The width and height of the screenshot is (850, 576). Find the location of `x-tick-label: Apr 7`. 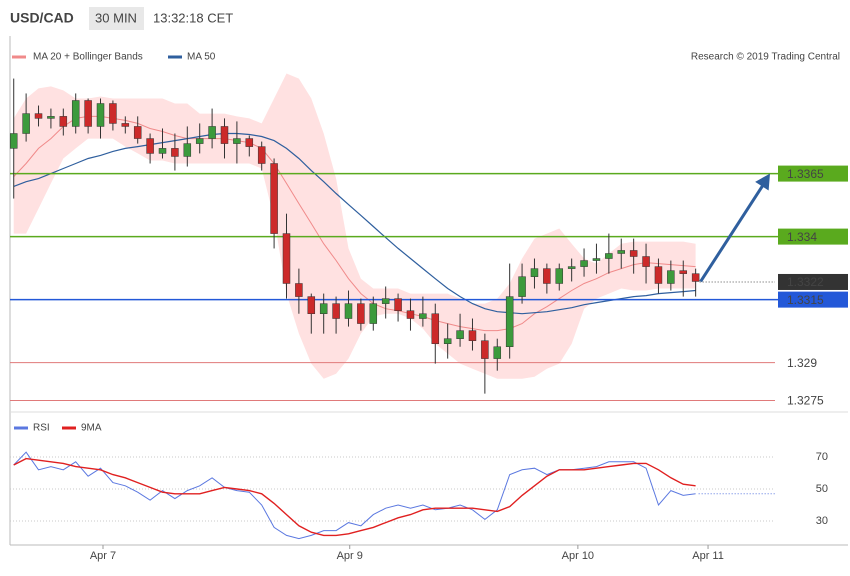

x-tick-label: Apr 7 is located at coordinates (103, 556).